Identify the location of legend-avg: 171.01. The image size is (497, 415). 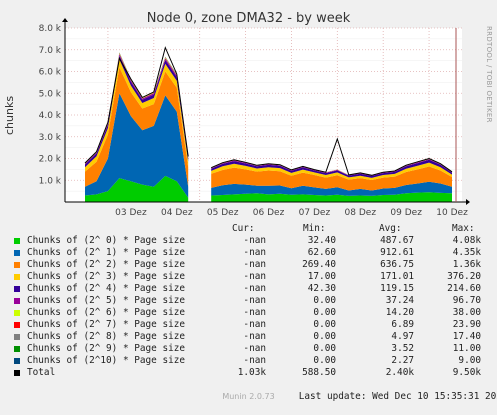
(397, 276).